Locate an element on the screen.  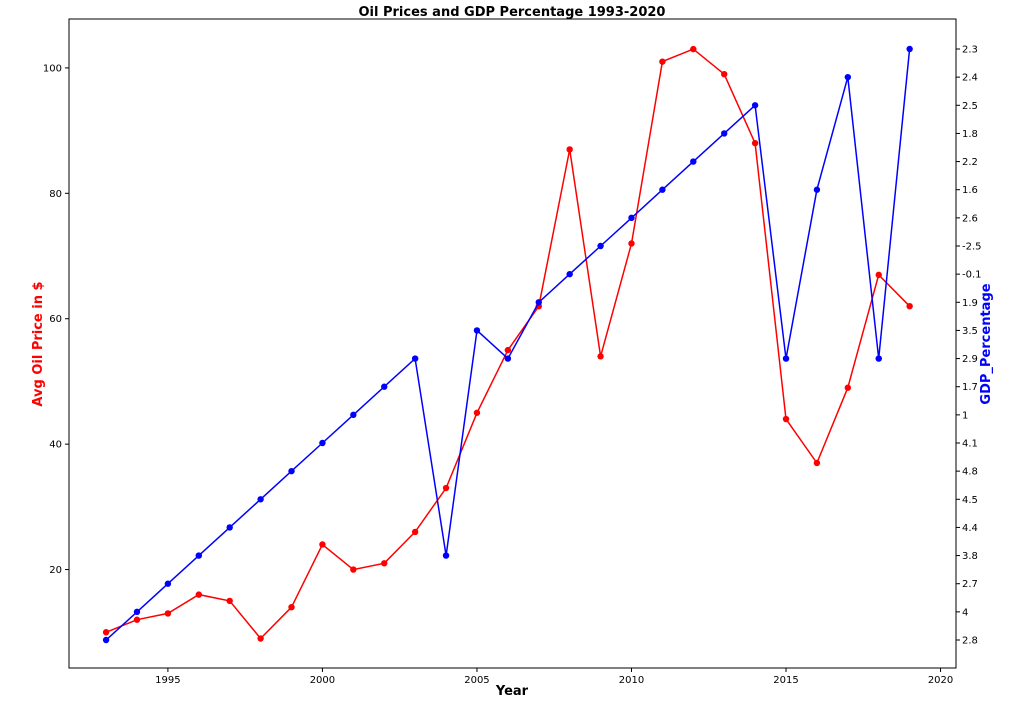
y-left-tick-label: 80 is located at coordinates (55, 194).